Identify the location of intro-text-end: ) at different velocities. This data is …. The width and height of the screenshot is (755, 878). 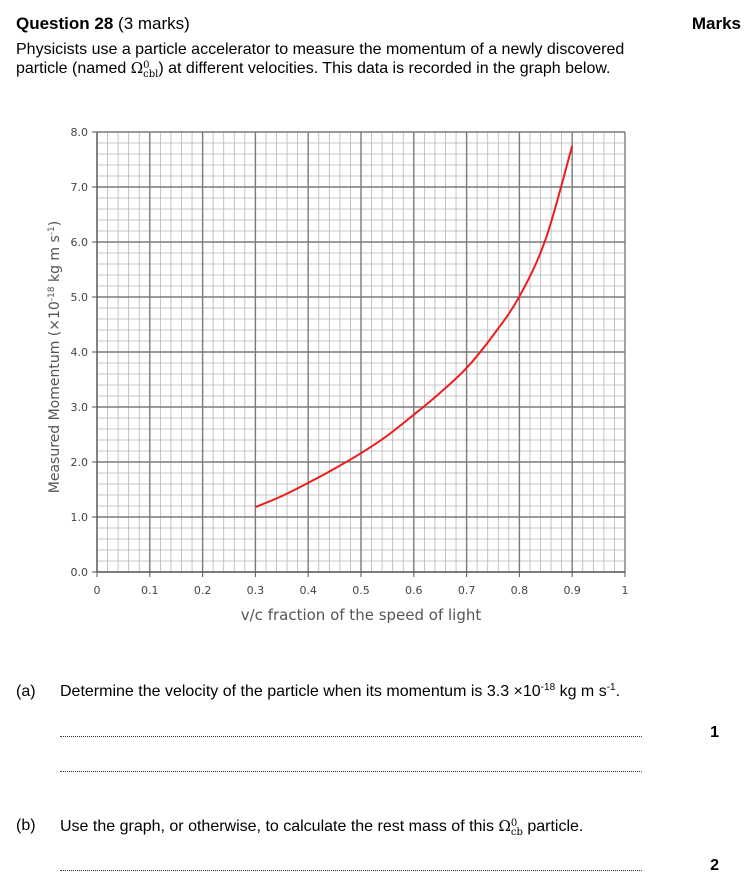
(384, 68).